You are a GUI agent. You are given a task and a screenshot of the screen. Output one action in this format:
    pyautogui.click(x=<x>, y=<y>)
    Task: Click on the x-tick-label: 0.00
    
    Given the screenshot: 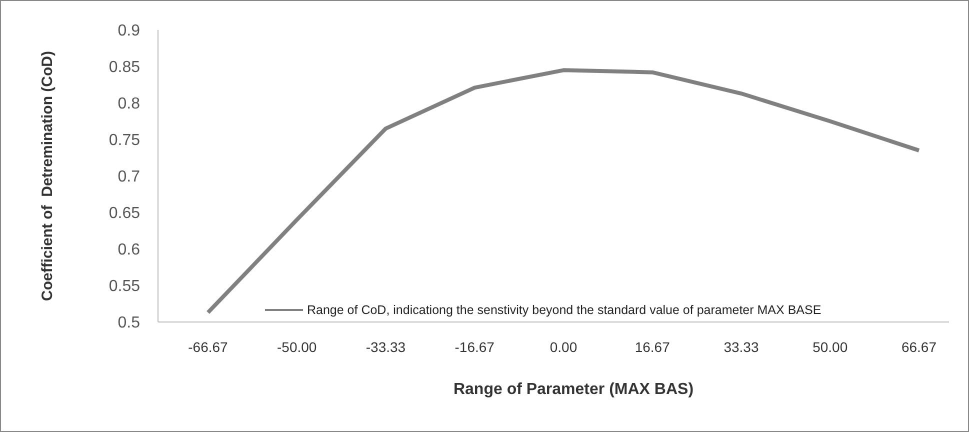 What is the action you would take?
    pyautogui.click(x=564, y=347)
    